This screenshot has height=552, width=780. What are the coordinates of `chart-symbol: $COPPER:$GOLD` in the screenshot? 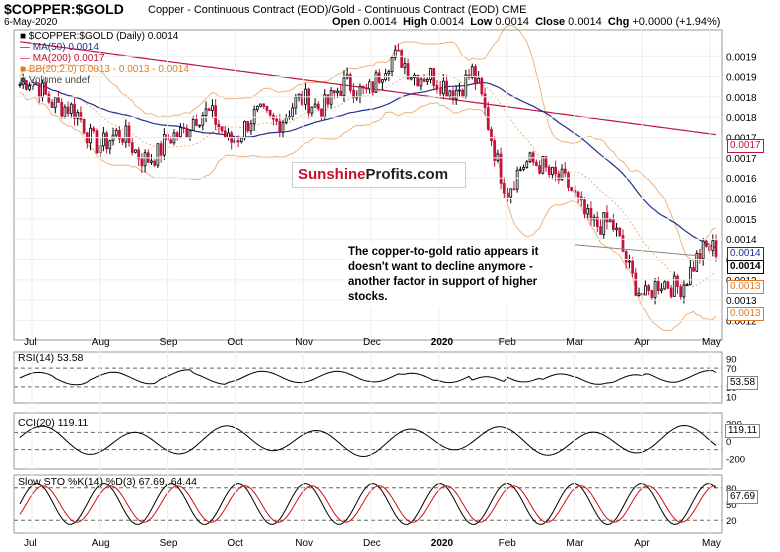 It's located at (64, 9).